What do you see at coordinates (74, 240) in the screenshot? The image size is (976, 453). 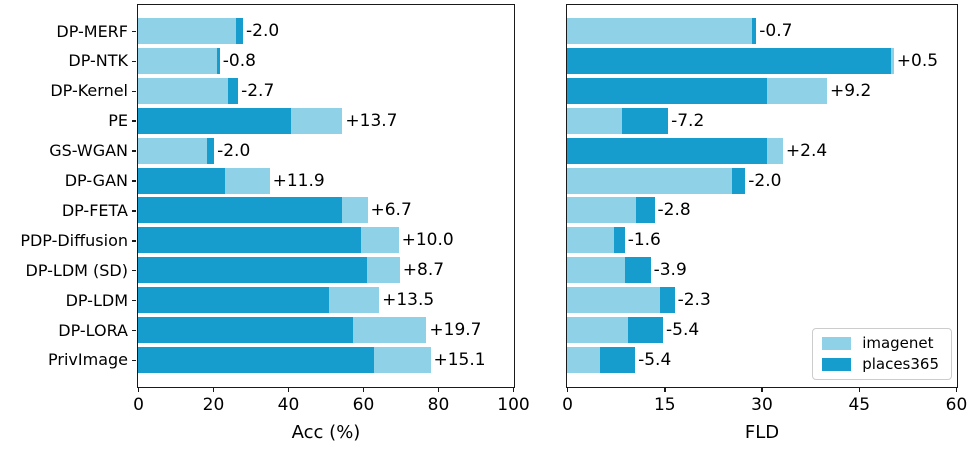 I see `category-label: PDP-Diffusion` at bounding box center [74, 240].